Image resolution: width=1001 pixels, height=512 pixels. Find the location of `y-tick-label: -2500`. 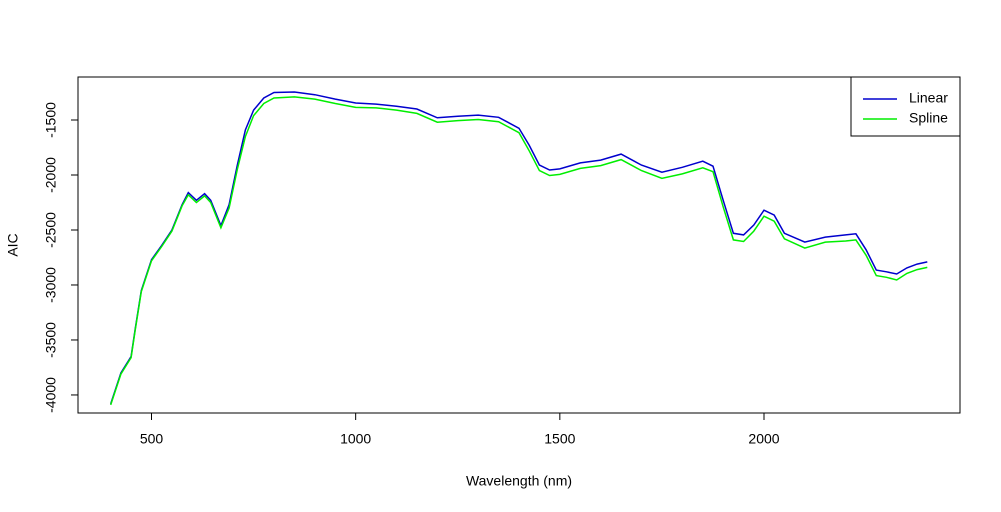

y-tick-label: -2500 is located at coordinates (51, 230).